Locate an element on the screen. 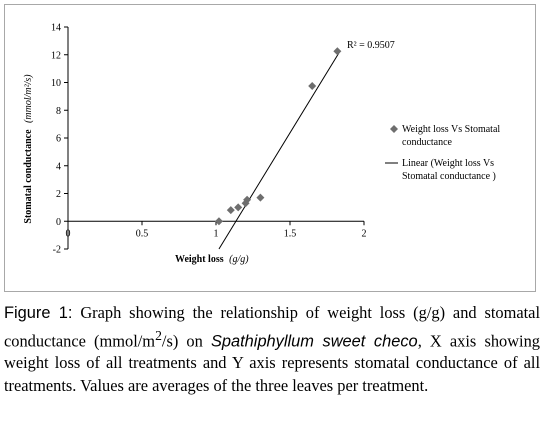  x-tick-label: 0.5 is located at coordinates (142, 233).